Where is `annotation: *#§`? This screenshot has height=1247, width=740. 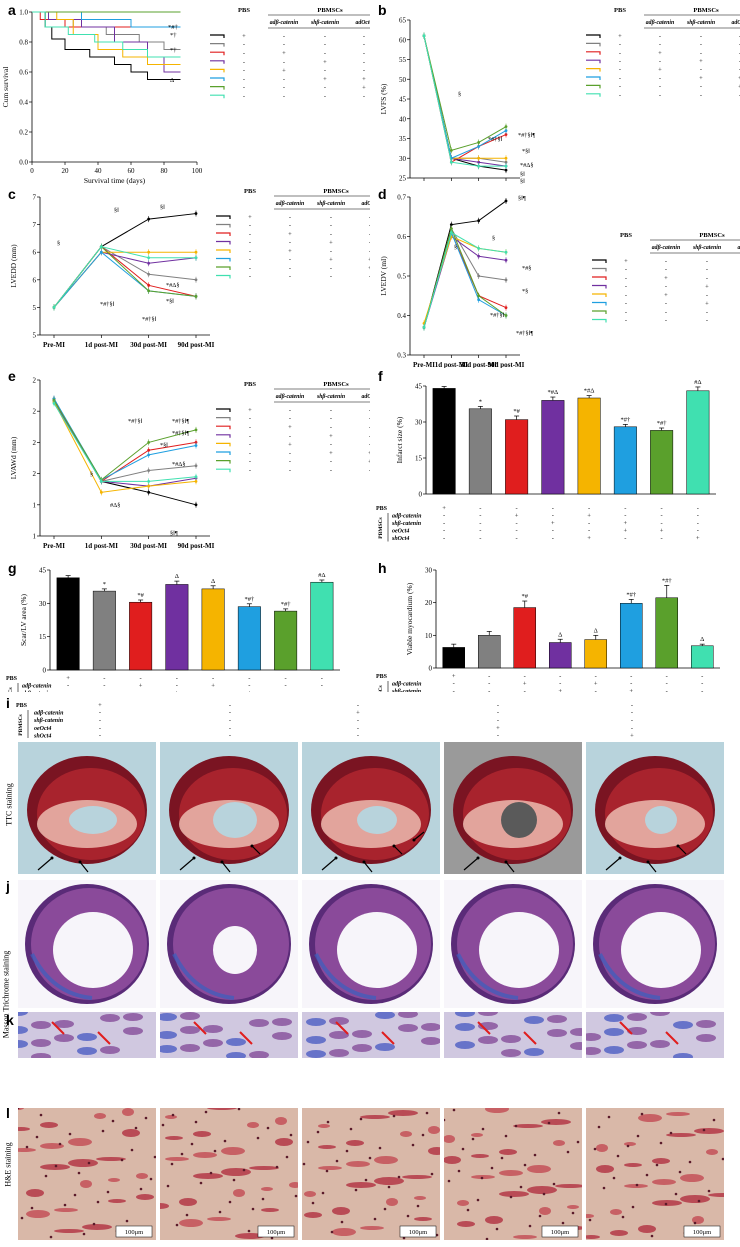 annotation: *#§ is located at coordinates (526, 268).